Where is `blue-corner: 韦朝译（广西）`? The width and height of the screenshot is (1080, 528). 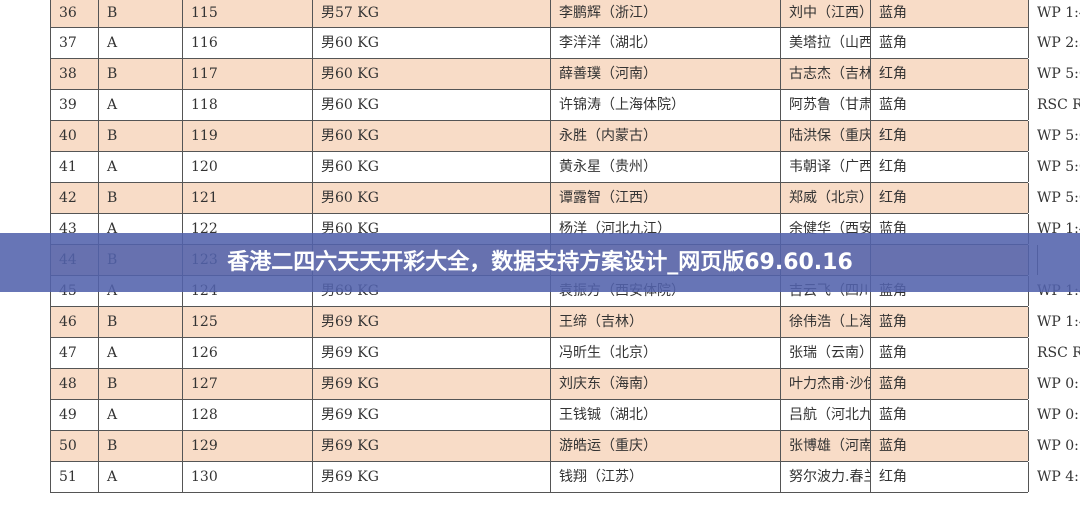
blue-corner: 韦朝译（广西） is located at coordinates (825, 167).